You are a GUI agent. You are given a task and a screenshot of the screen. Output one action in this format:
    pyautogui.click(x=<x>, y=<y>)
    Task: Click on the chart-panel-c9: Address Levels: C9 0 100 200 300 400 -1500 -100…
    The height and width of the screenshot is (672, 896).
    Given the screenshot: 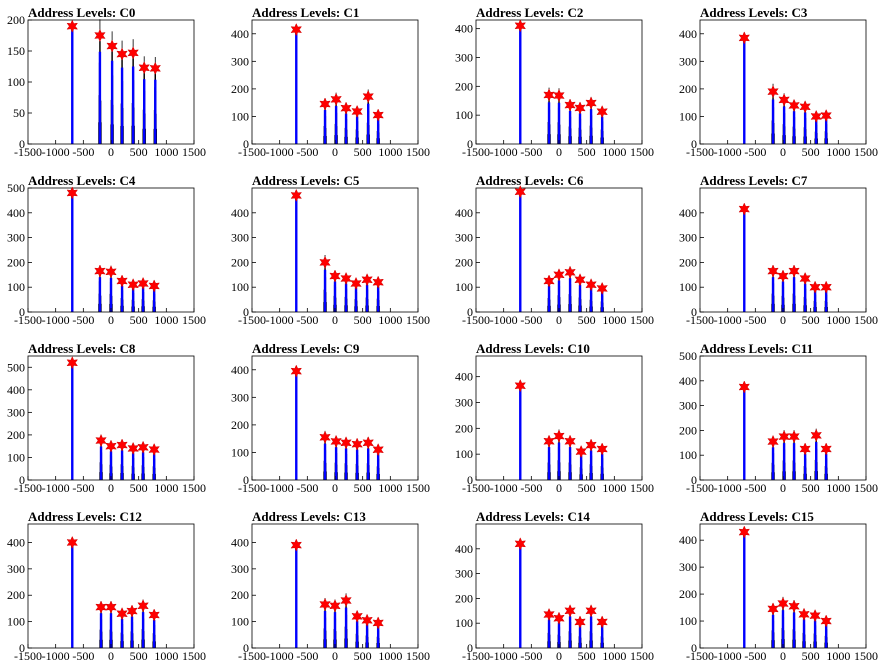 What is the action you would take?
    pyautogui.click(x=330, y=418)
    